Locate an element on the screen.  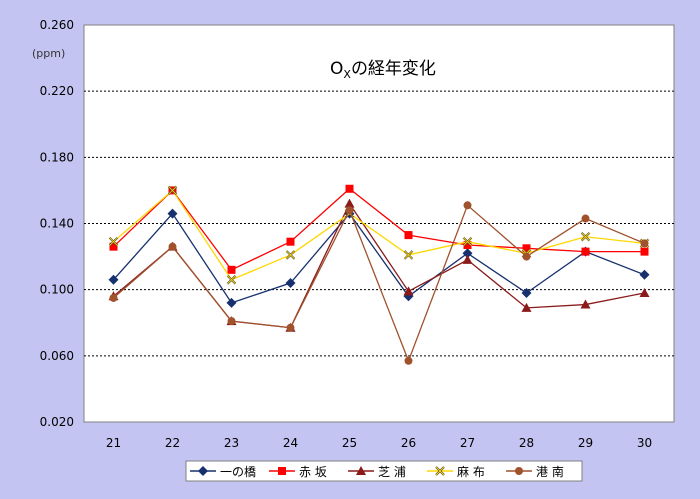
y-tick-label: 0.100 is located at coordinates (57, 290).